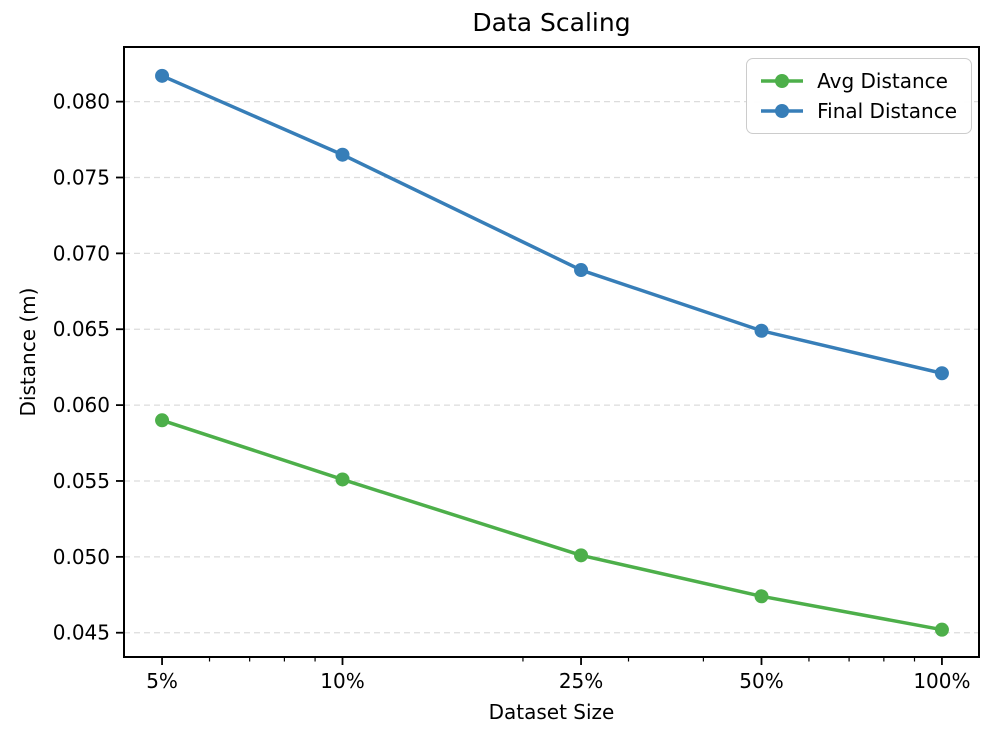  What do you see at coordinates (162, 681) in the screenshot?
I see `x-tick-label: 5%` at bounding box center [162, 681].